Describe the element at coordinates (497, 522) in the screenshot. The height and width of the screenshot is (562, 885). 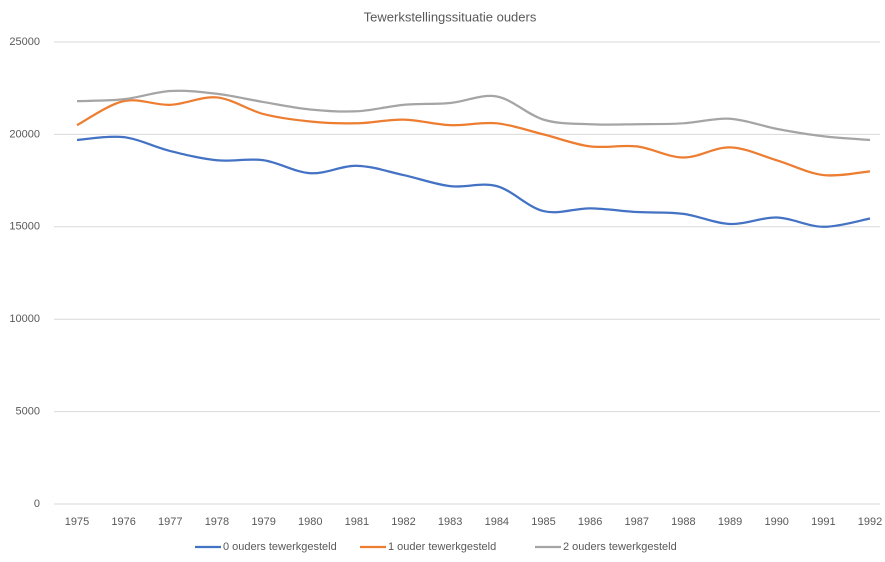
I see `x-tick-label: 1984` at that location.